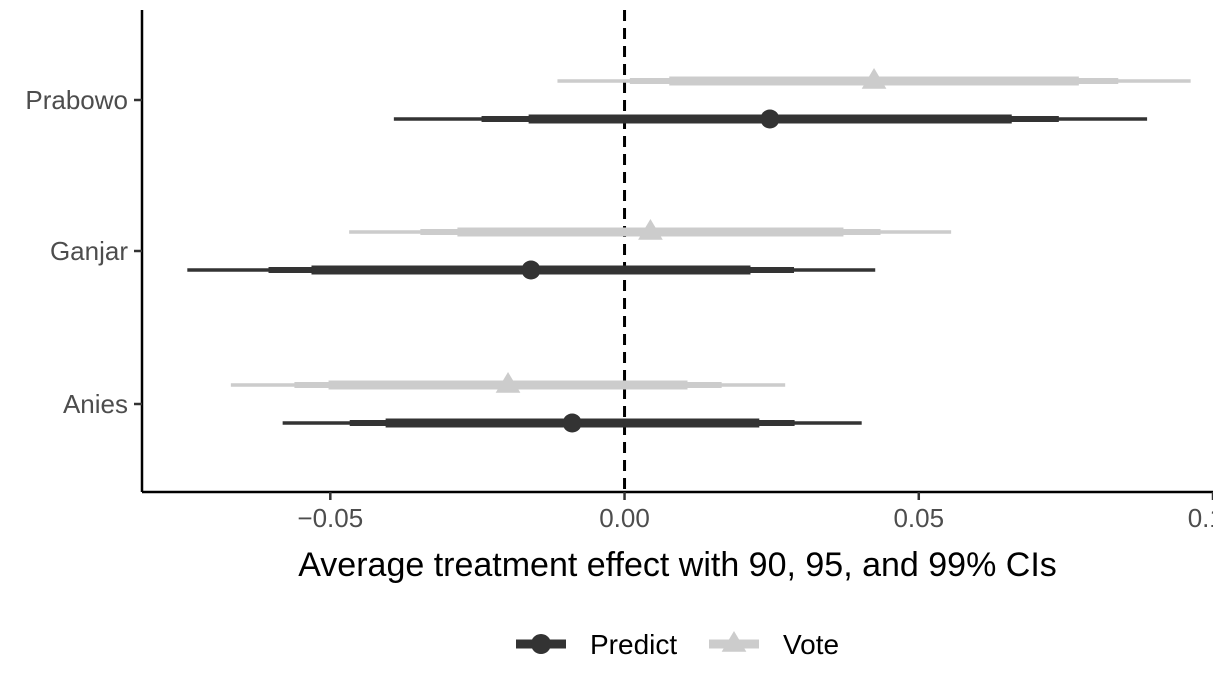 This screenshot has height=688, width=1213. What do you see at coordinates (1200, 518) in the screenshot?
I see `x-tick-label-3: 0.10` at bounding box center [1200, 518].